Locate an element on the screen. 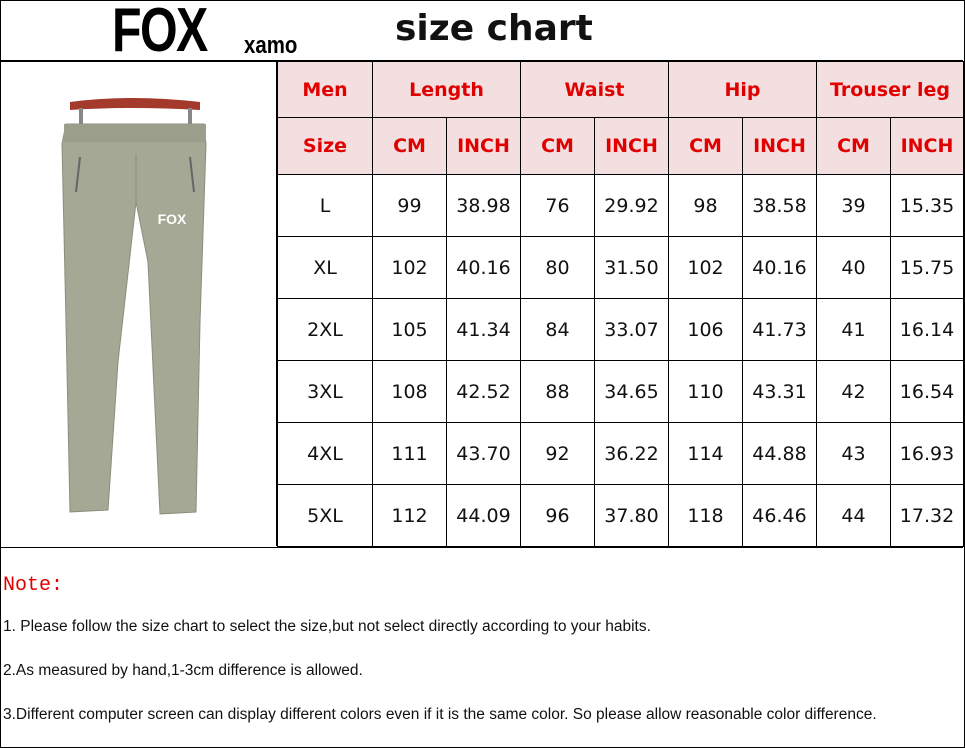  notes-title: Note: is located at coordinates (33, 585).